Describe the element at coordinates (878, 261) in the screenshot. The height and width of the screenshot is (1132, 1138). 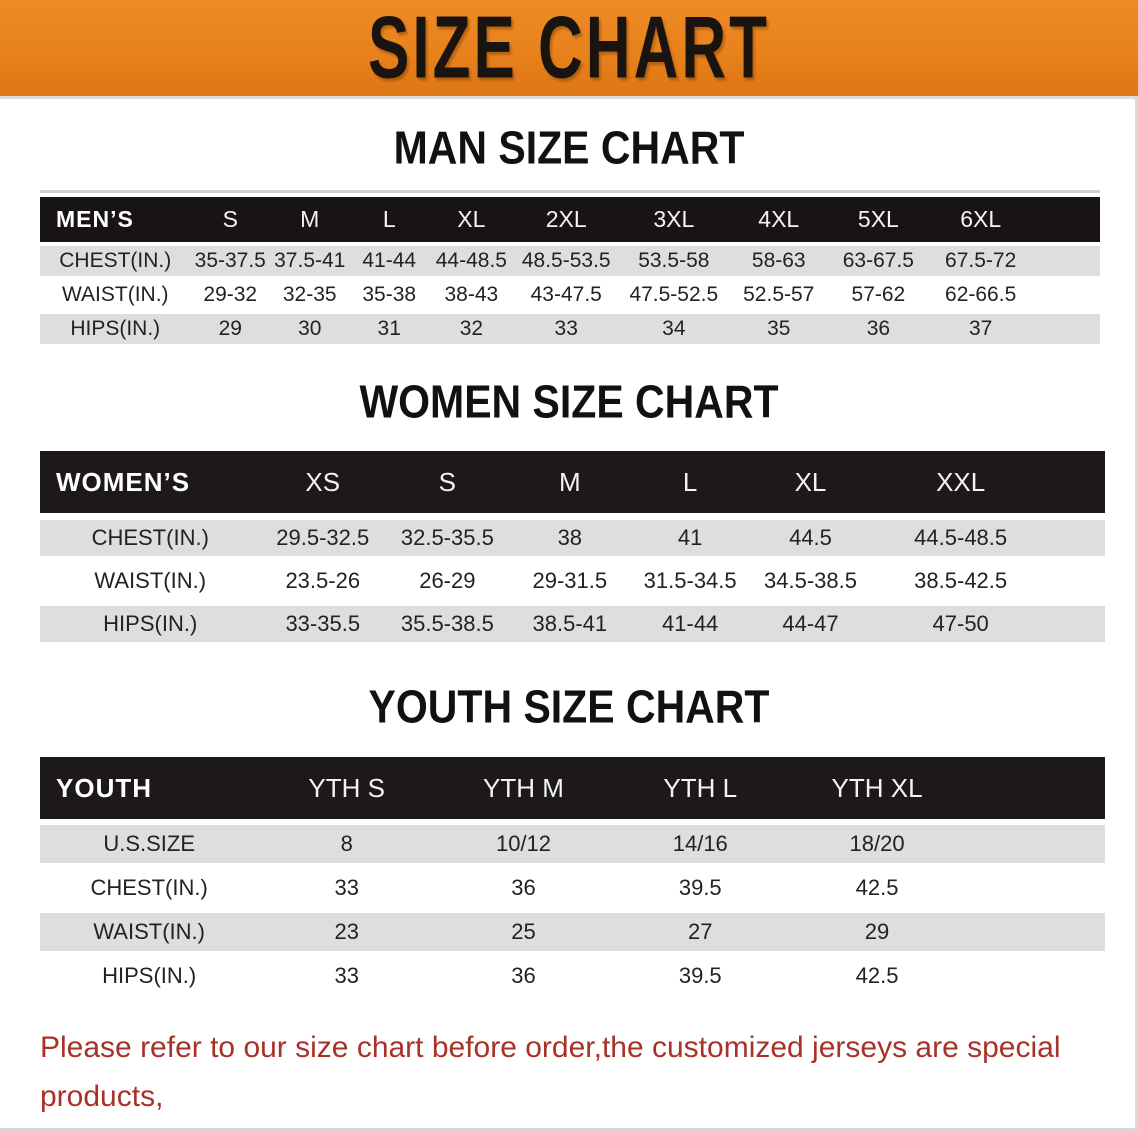
I see `measure-cell: 63-67.5` at that location.